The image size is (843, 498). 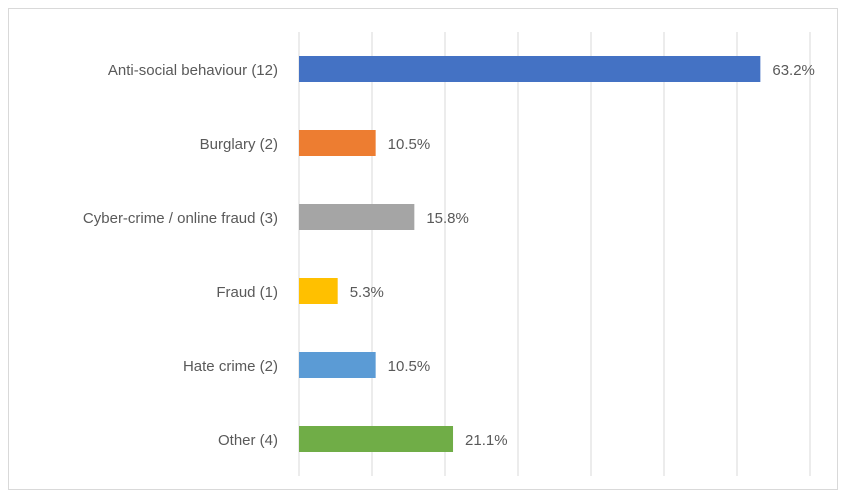 I want to click on category-label: Hate crime (2), so click(x=230, y=366).